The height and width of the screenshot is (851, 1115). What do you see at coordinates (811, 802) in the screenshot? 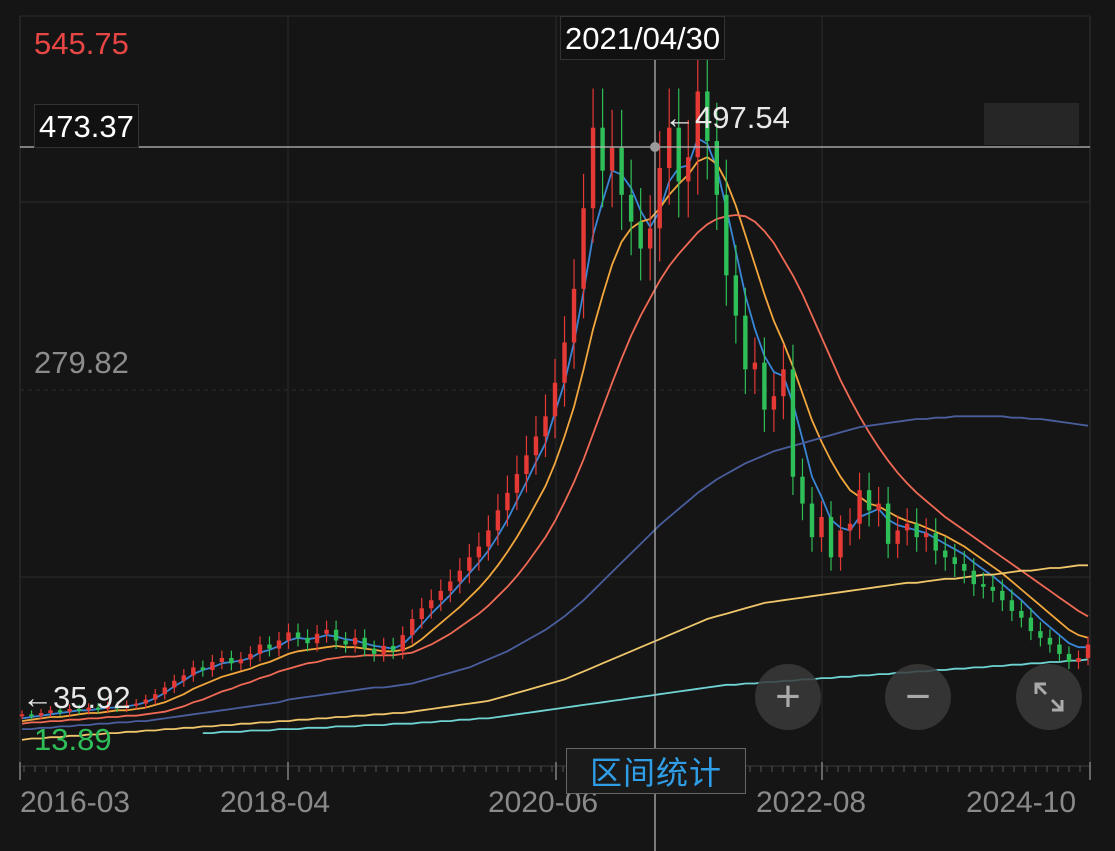
I see `x-tick-label: 2022-08` at bounding box center [811, 802].